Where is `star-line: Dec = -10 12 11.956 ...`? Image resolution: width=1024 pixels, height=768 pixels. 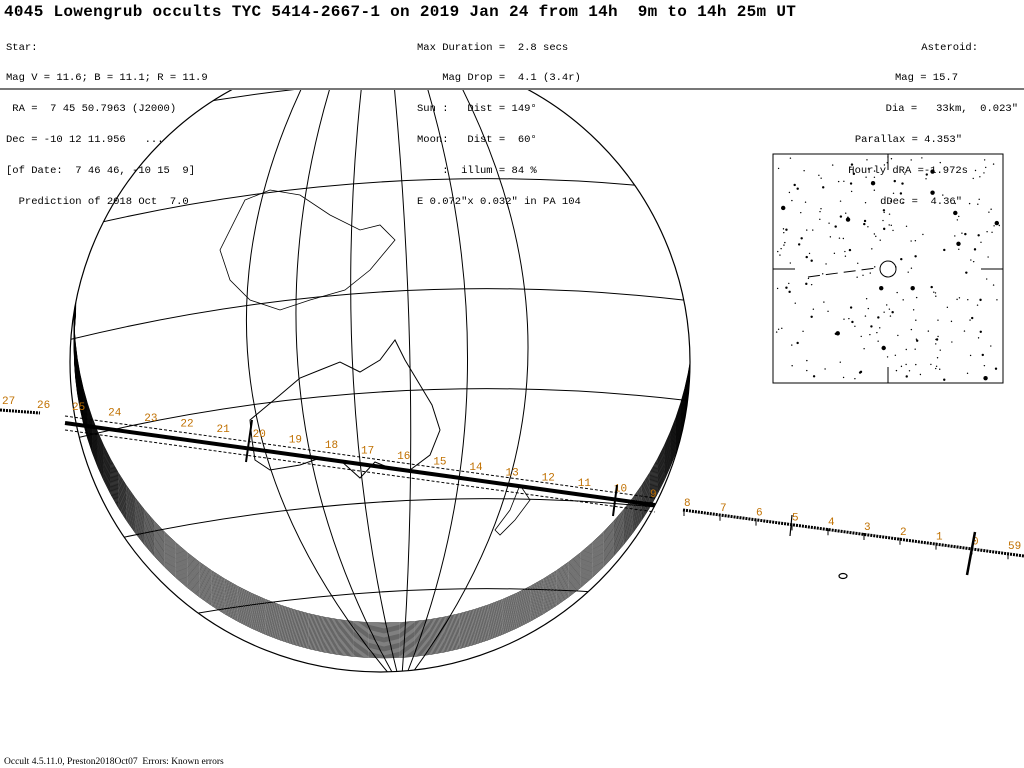
star-line: Dec = -10 12 11.956 ... is located at coordinates (85, 140).